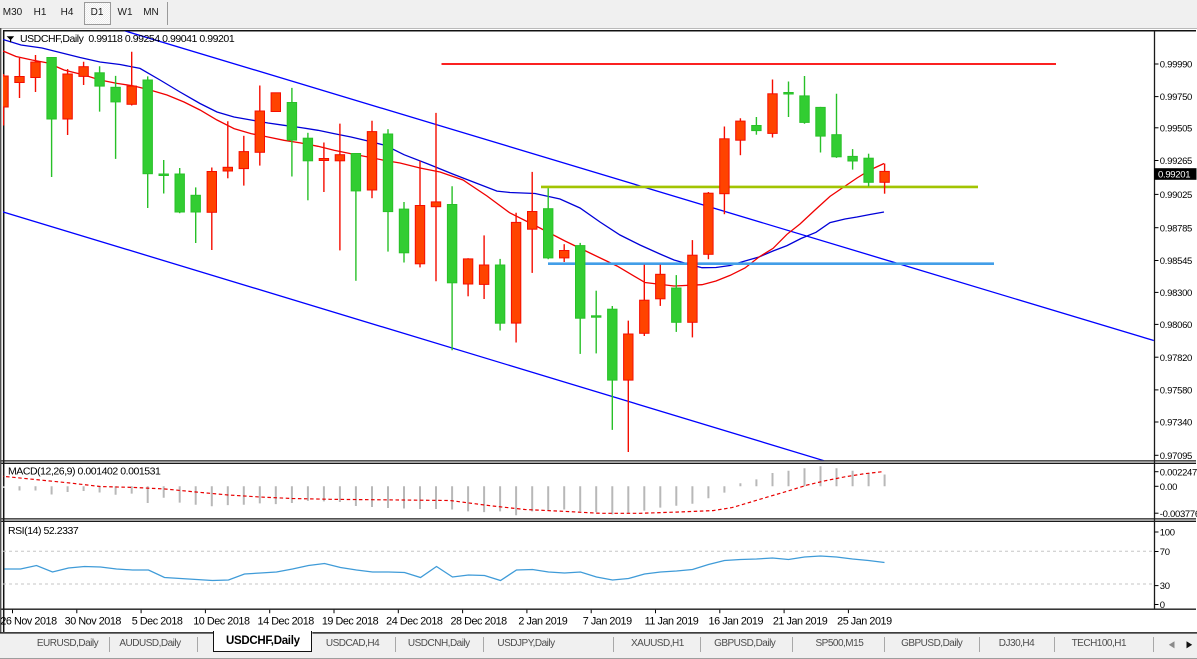  What do you see at coordinates (1176, 65) in the screenshot?
I see `svg-text: 0.99990` at bounding box center [1176, 65].